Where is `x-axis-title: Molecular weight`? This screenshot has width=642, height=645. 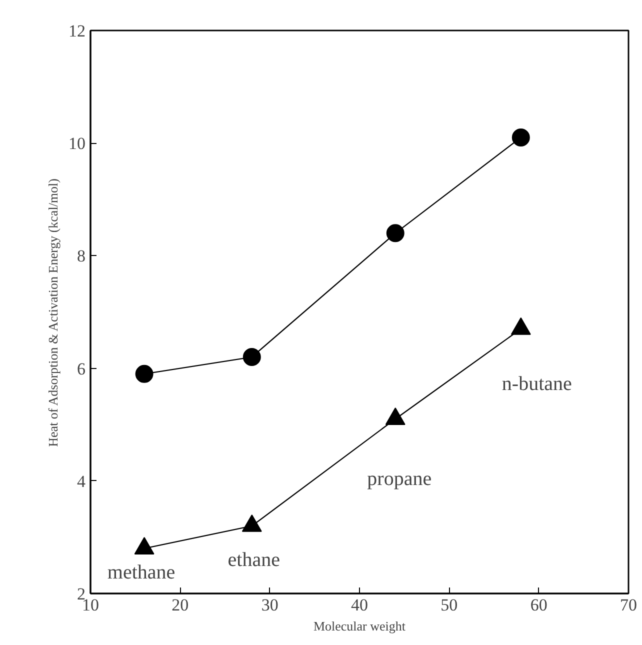
x-axis-title: Molecular weight is located at coordinates (359, 626).